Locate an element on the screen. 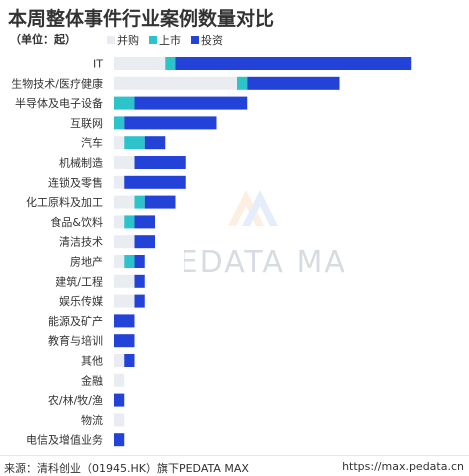 The width and height of the screenshot is (469, 476). category-label: 食品&饮料 is located at coordinates (76, 222).